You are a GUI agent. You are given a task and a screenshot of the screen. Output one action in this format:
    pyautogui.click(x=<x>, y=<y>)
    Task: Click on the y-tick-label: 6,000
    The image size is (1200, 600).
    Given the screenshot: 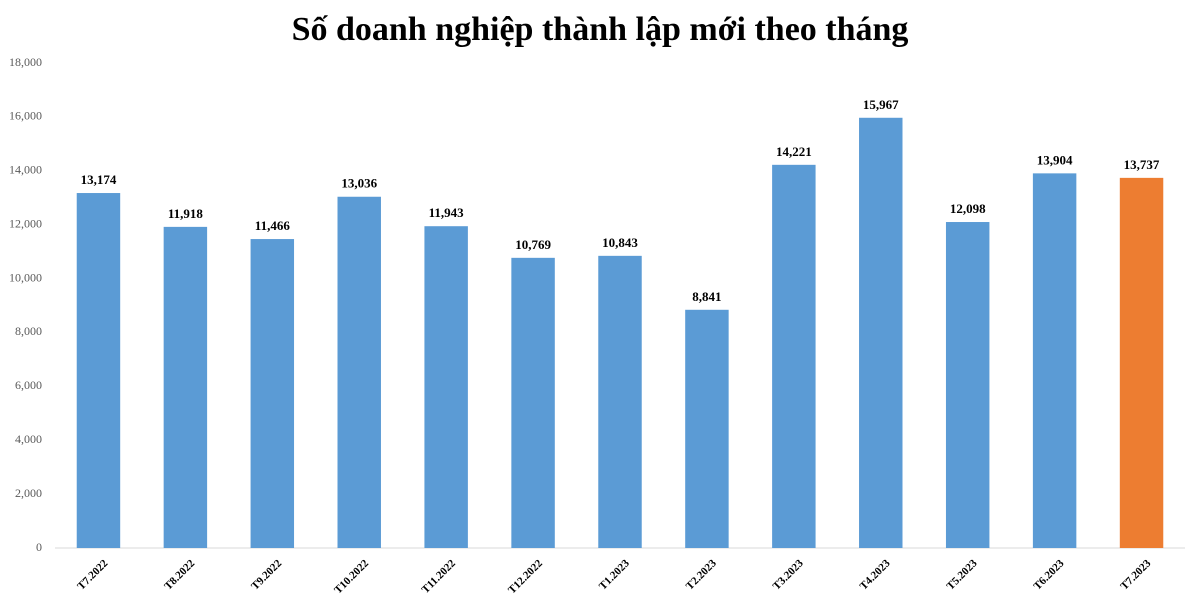 What is the action you would take?
    pyautogui.click(x=28, y=385)
    